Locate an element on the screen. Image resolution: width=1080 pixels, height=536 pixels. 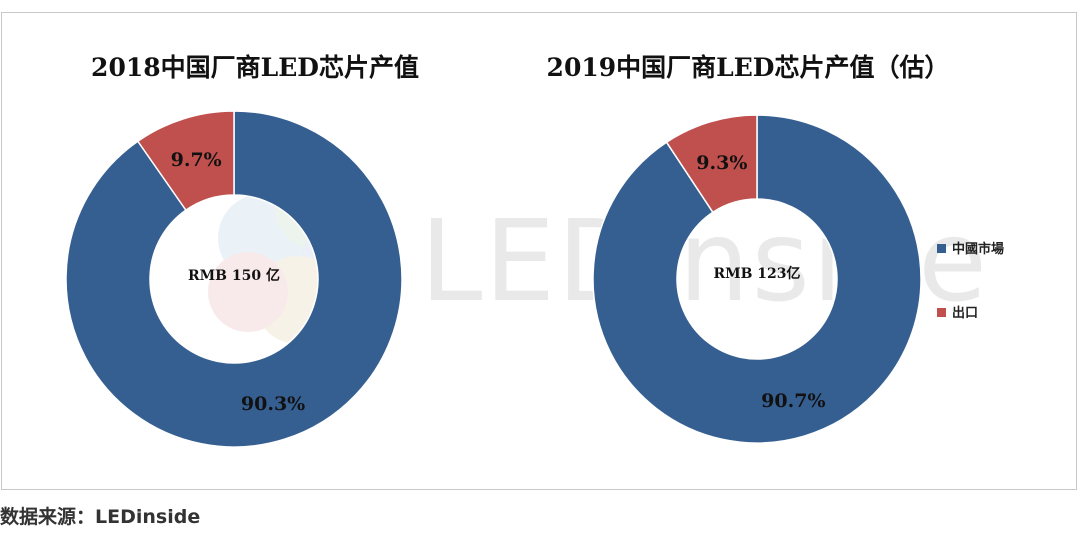
data-label-export: 9.3% is located at coordinates (721, 163).